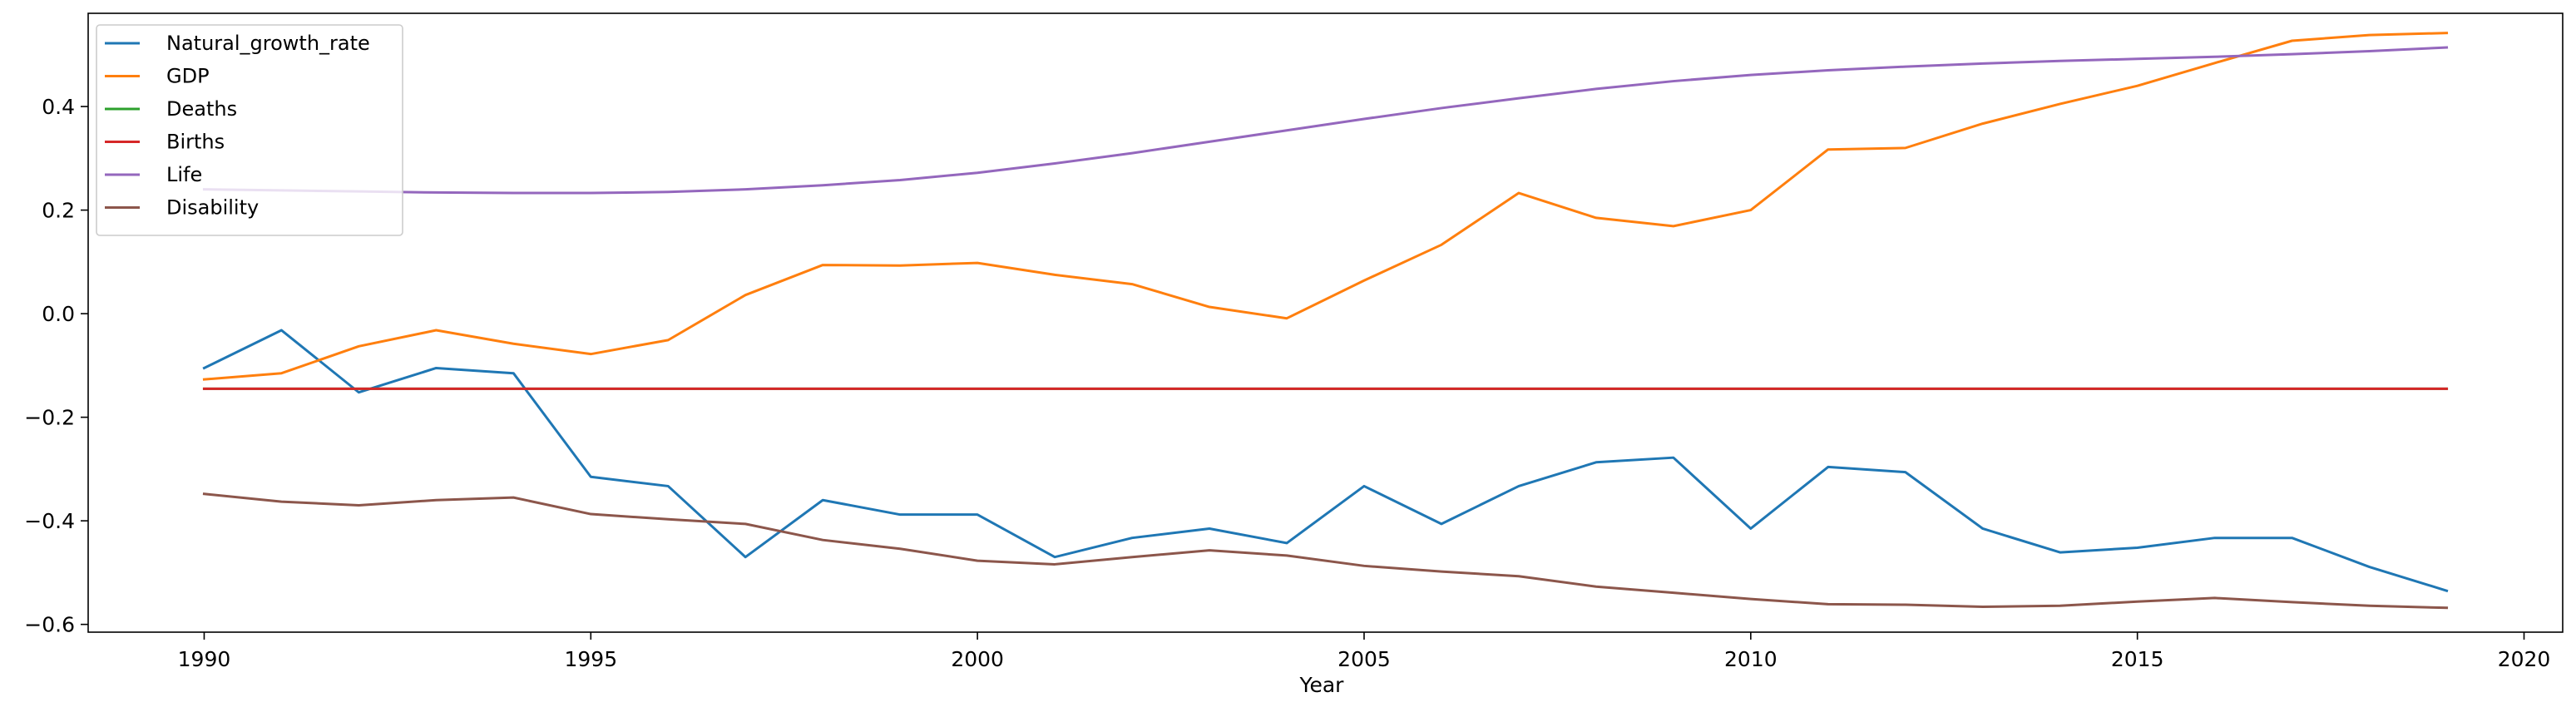  What do you see at coordinates (49, 521) in the screenshot?
I see `y-tick-label: −0.4` at bounding box center [49, 521].